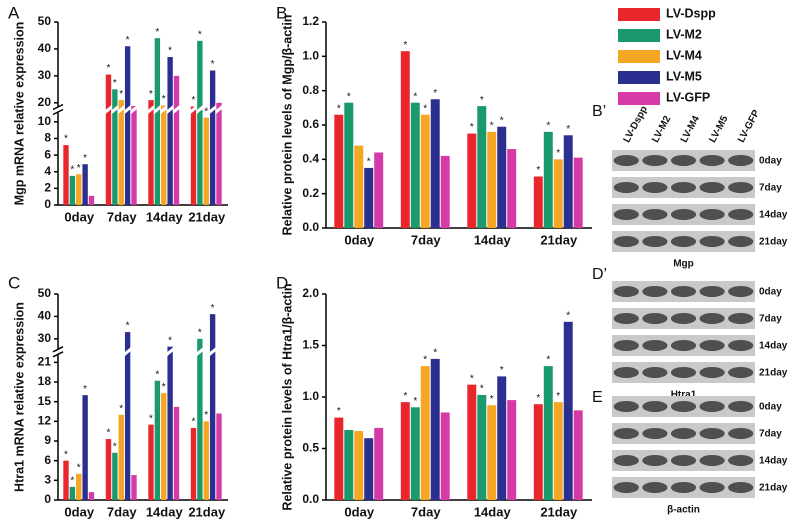 The height and width of the screenshot is (529, 795). Describe the element at coordinates (45, 362) in the screenshot. I see `y-tick-label: 21` at that location.